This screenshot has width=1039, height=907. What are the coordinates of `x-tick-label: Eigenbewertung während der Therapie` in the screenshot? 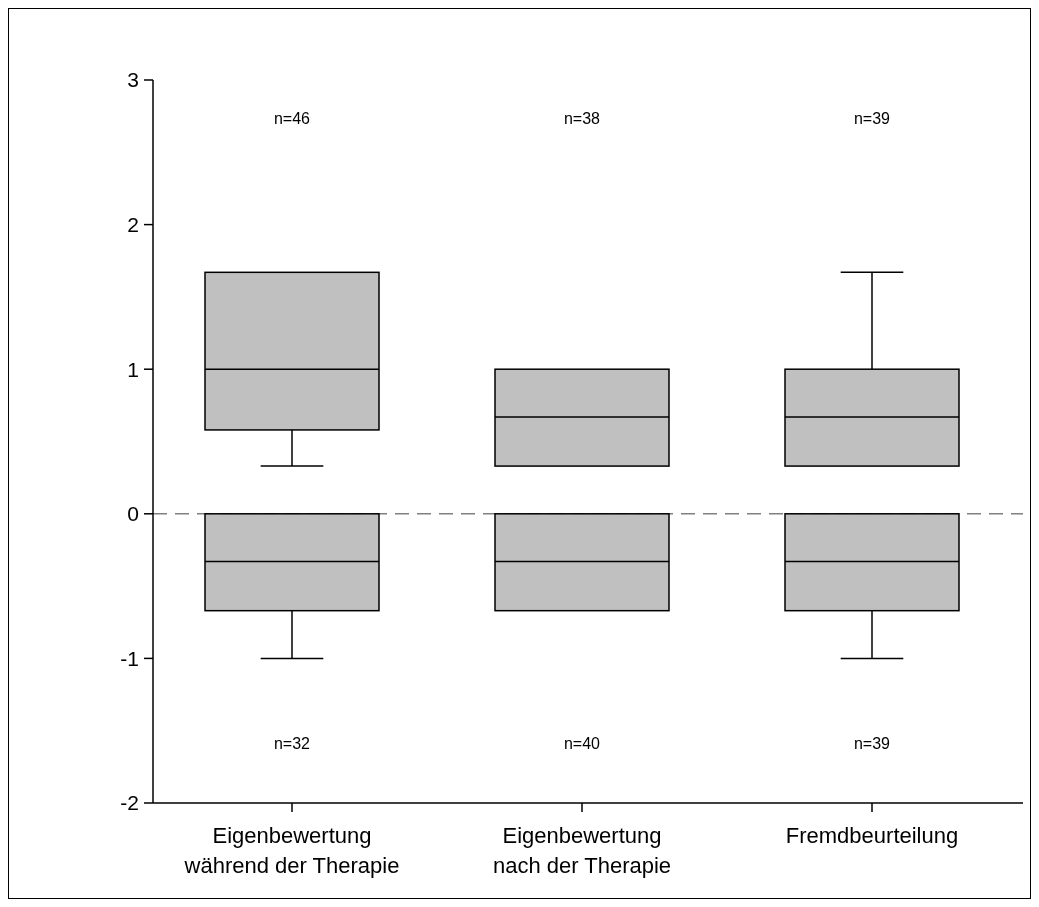 It's located at (291, 850).